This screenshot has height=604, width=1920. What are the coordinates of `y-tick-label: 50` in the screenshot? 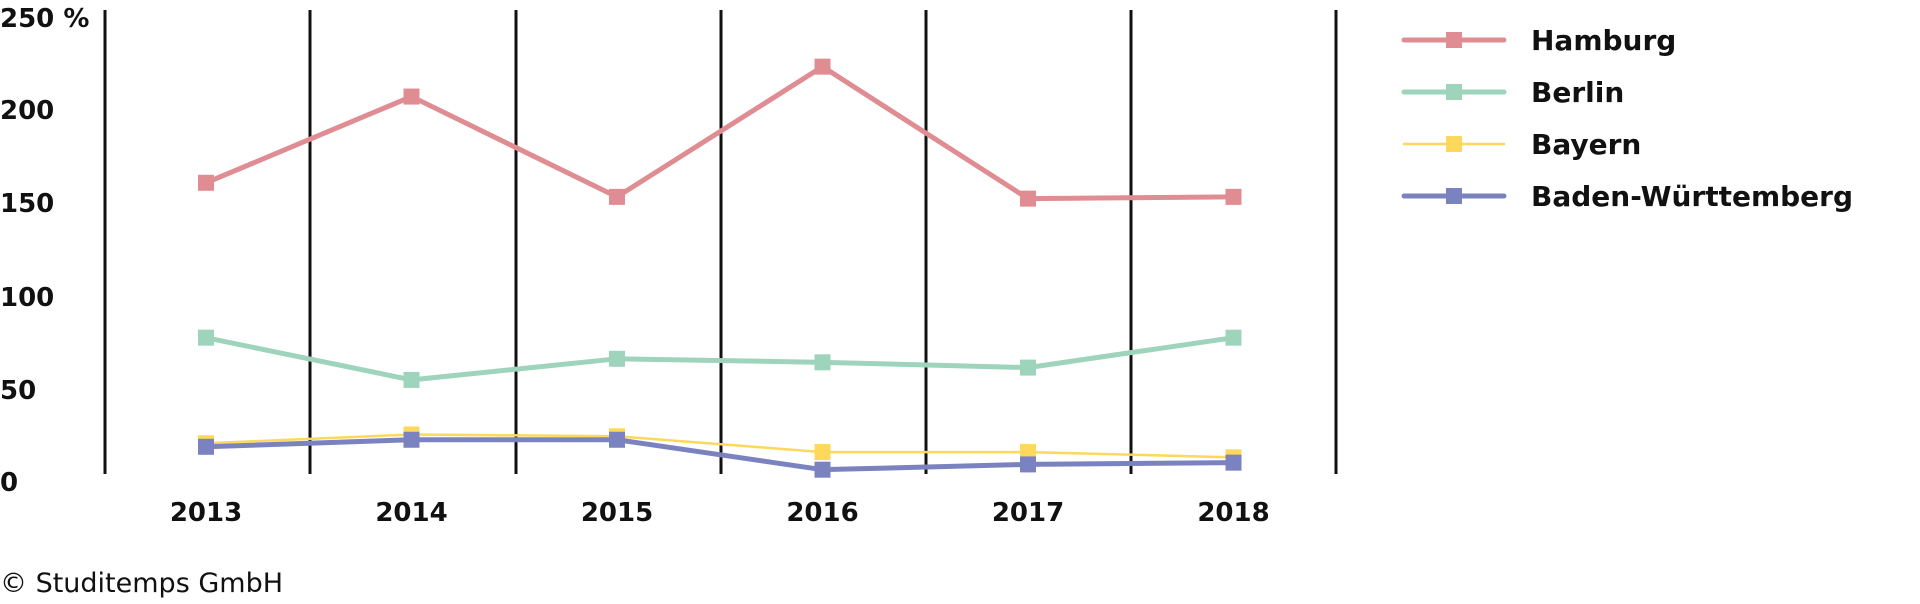 It's located at (18, 391).